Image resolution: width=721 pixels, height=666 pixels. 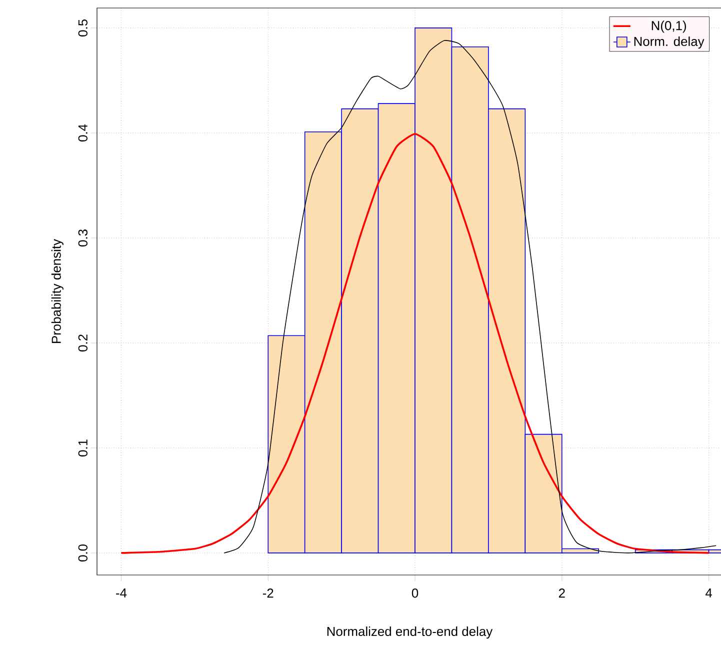 I want to click on legend-label: Norm. delay, so click(x=669, y=42).